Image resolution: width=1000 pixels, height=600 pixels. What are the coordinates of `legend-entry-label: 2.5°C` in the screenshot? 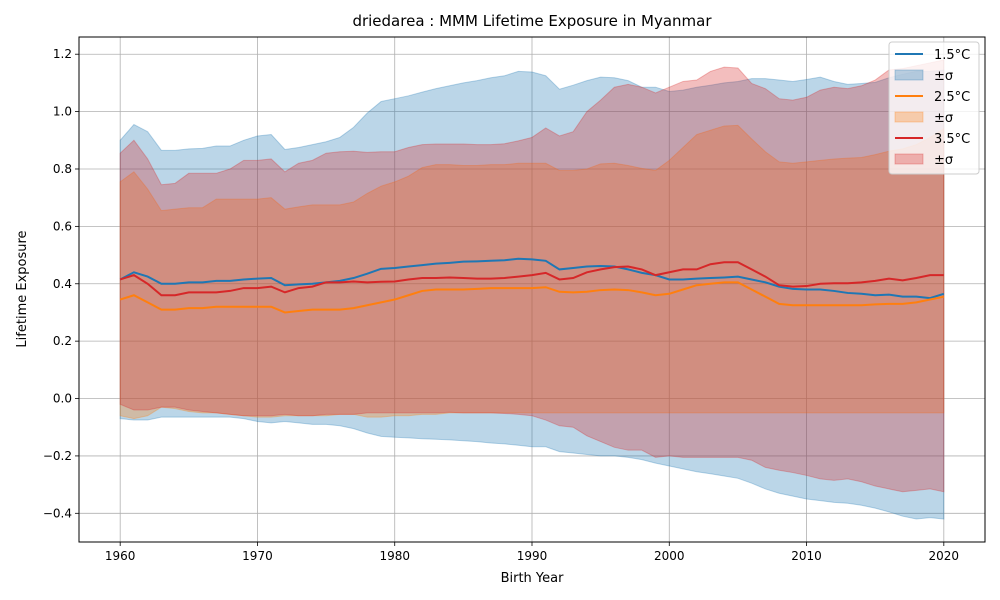 It's located at (952, 97).